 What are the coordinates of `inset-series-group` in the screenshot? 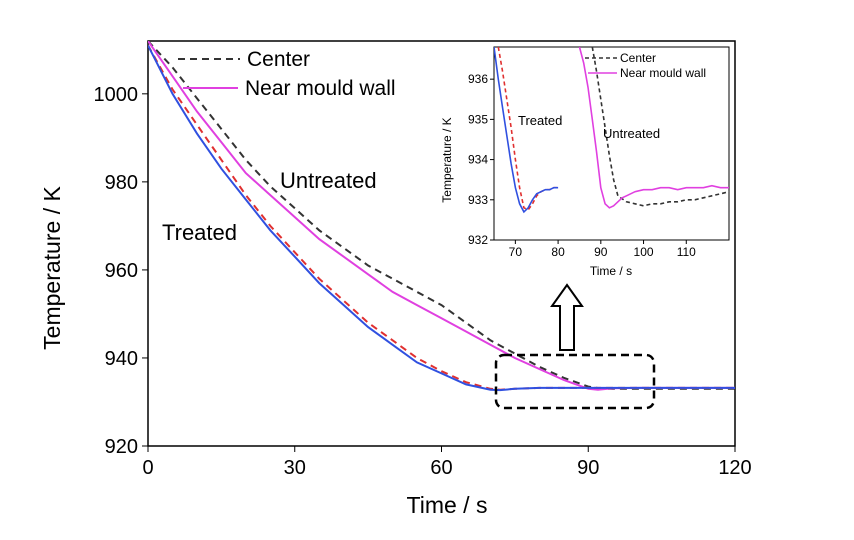 It's located at (611, 130).